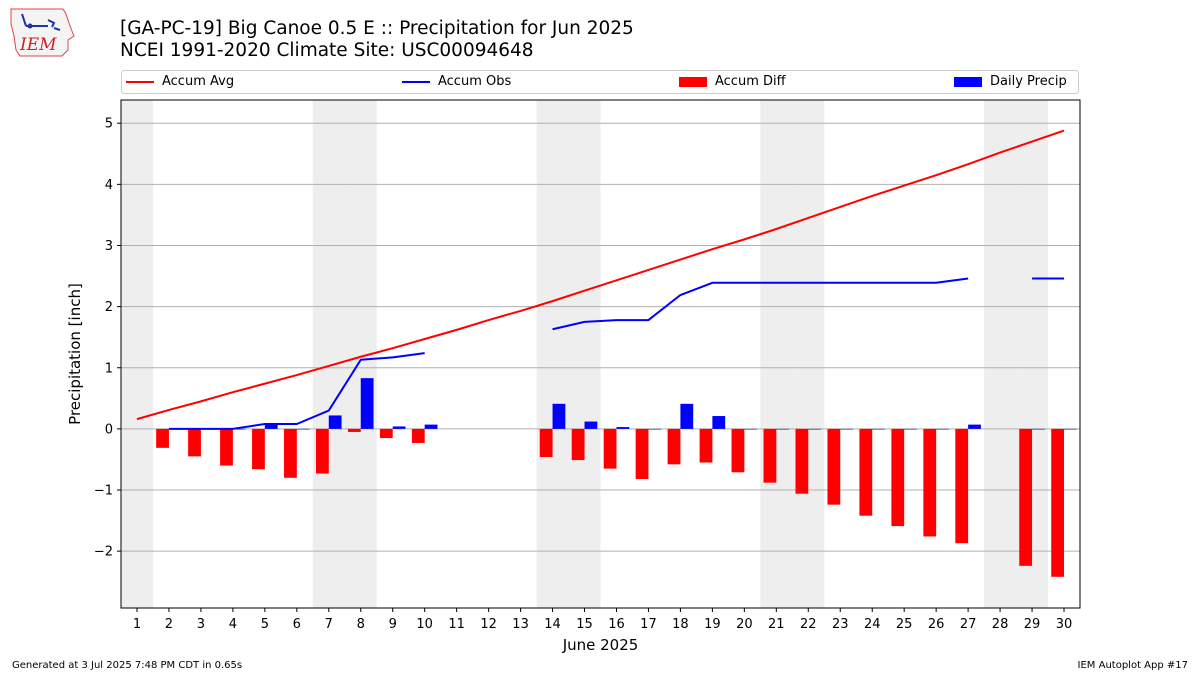 This screenshot has height=675, width=1200. I want to click on y-axis-label: Precipitation [inch], so click(75, 354).